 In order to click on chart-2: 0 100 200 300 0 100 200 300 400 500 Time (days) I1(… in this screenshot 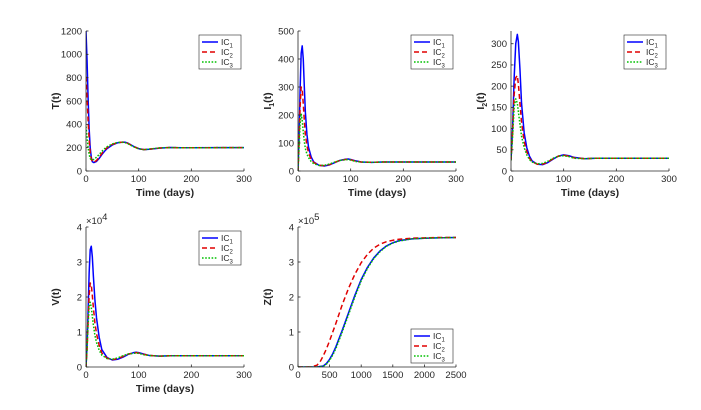, I will do `click(363, 112)`.